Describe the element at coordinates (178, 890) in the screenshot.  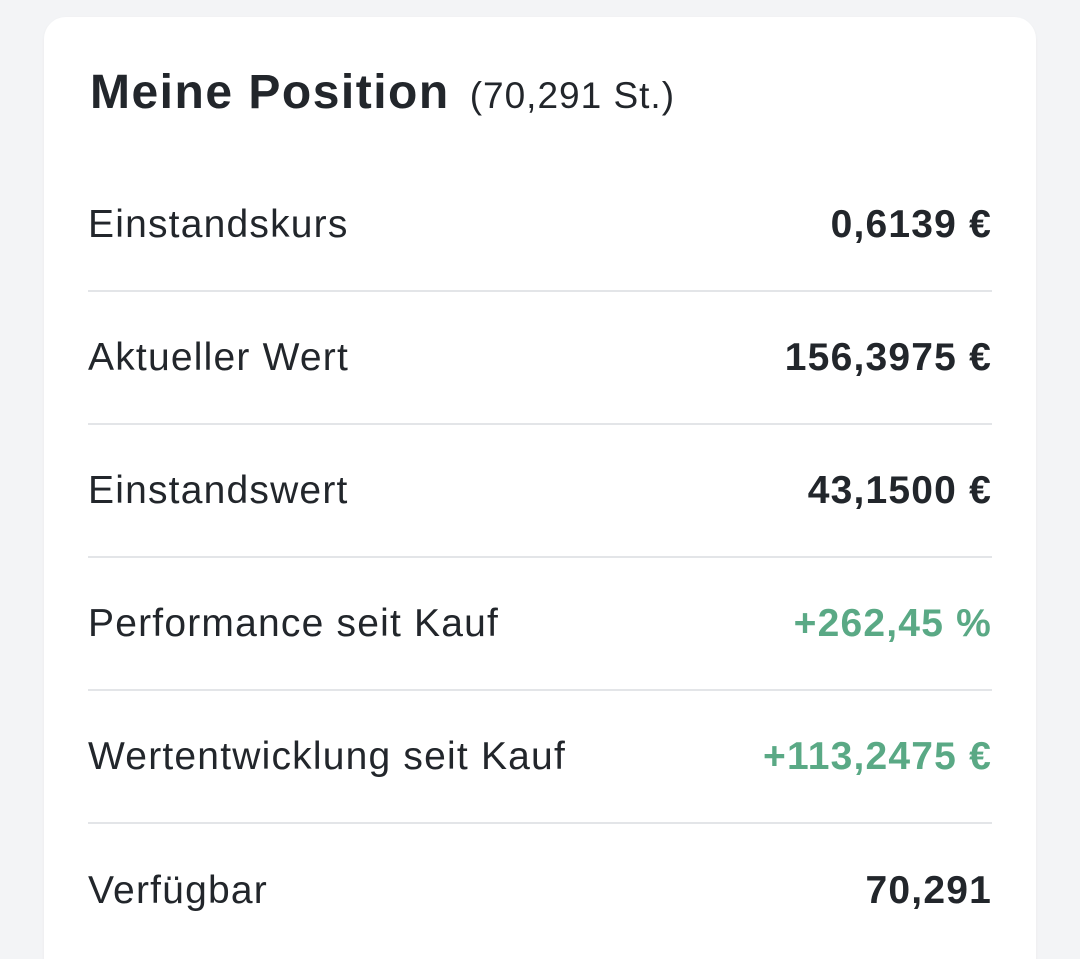
I see `row-label: Verfügbar` at that location.